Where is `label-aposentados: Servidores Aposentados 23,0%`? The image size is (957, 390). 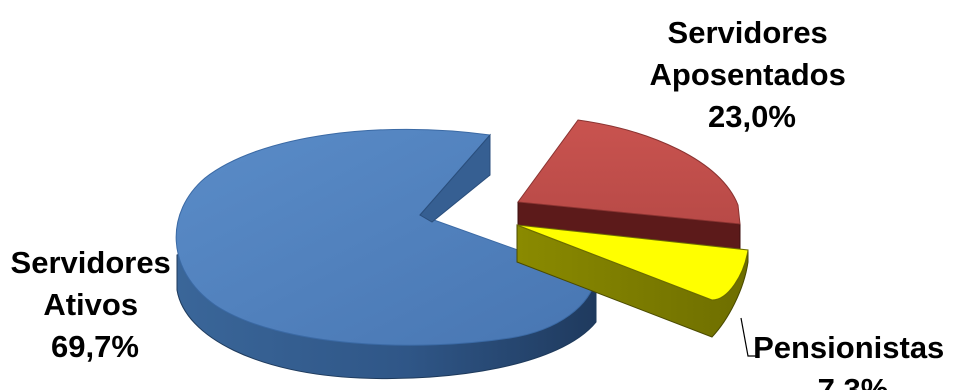
label-aposentados: Servidores Aposentados 23,0% is located at coordinates (752, 74).